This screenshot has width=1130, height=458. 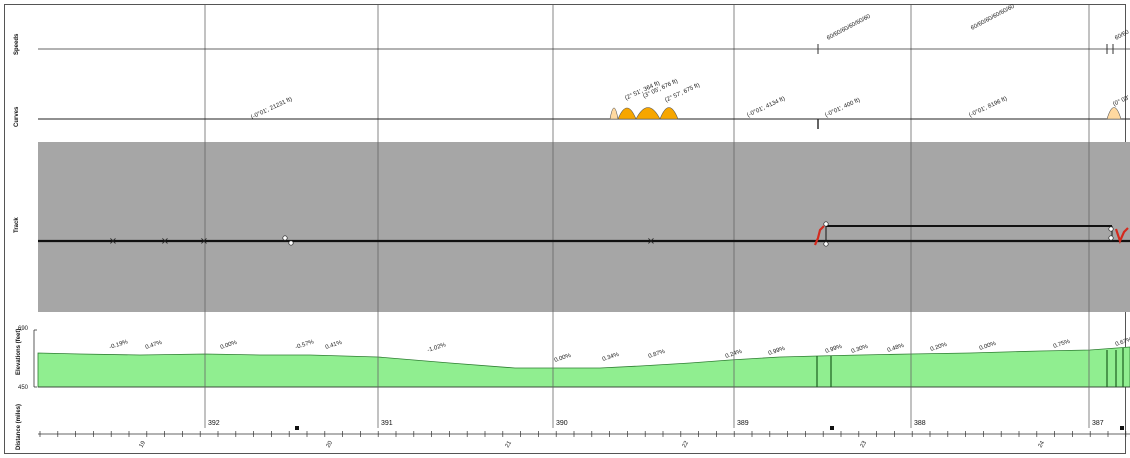 What do you see at coordinates (777, 351) in the screenshot?
I see `grade-label-11: 0.99%` at bounding box center [777, 351].